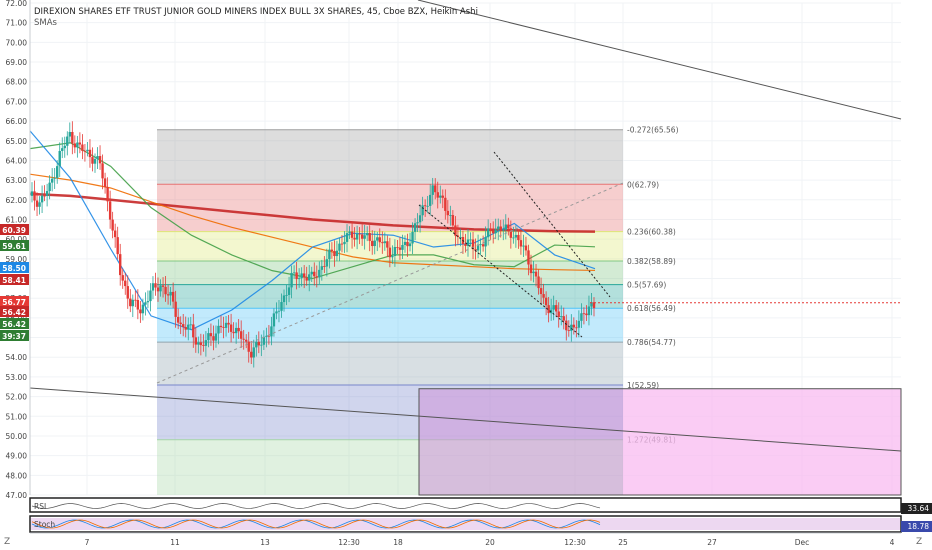 Image resolution: width=932 pixels, height=550 pixels. I want to click on fib-level-label: -0.272(65.56), so click(653, 130).